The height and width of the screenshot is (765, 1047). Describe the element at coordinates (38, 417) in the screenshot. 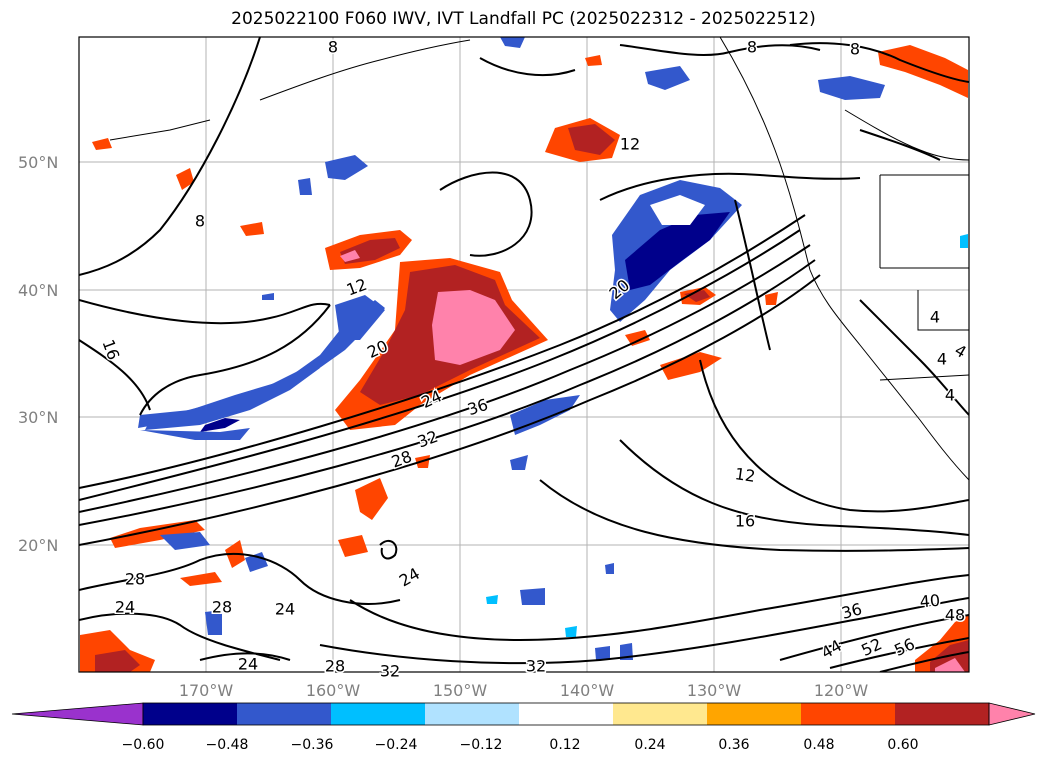

I see `lat-label-30n: 30°N` at that location.